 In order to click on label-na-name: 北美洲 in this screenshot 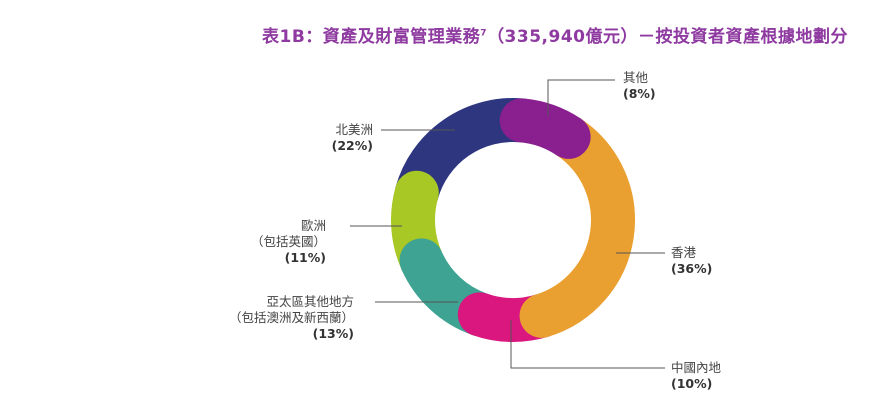, I will do `click(354, 129)`.